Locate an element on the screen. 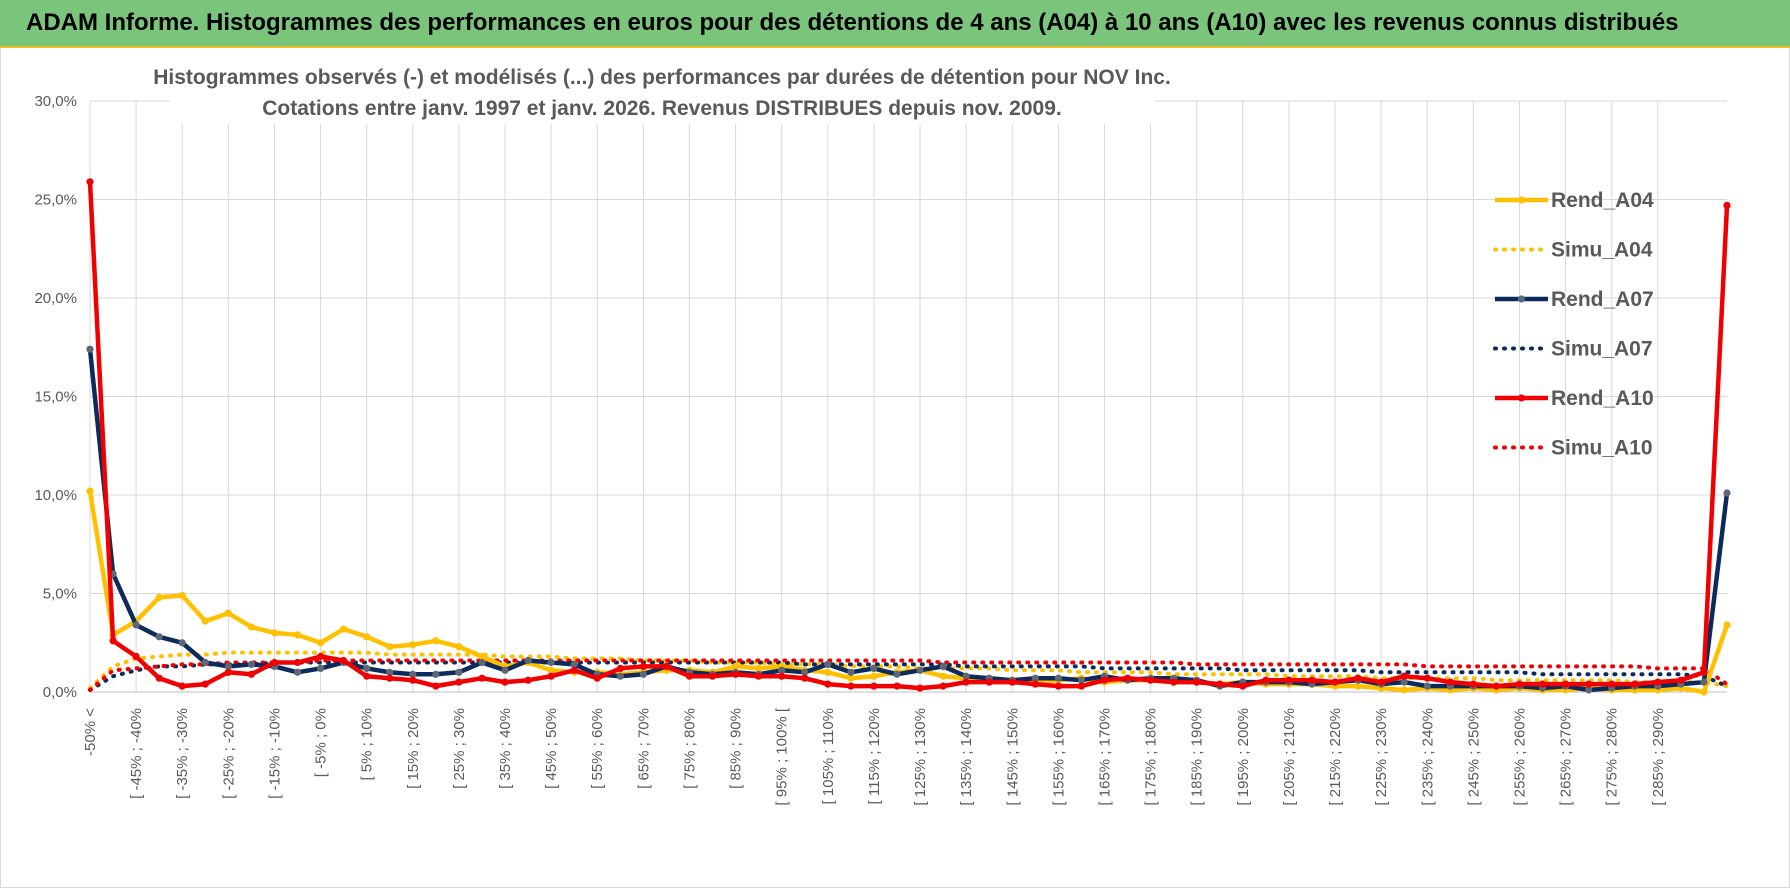 This screenshot has width=1790, height=888. x-tick-label: [ 285% ; 290% is located at coordinates (1658, 757).